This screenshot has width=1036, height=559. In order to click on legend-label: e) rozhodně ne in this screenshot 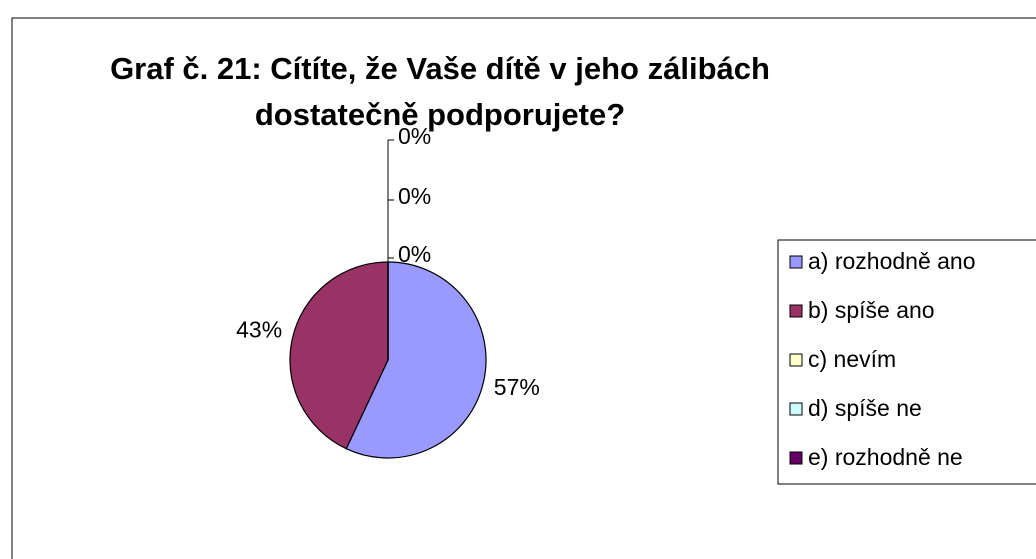, I will do `click(885, 457)`.